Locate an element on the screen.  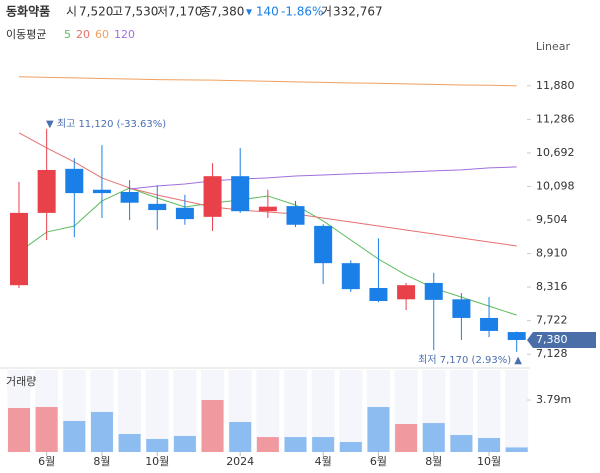
x-tick-label: 4월 is located at coordinates (323, 461).